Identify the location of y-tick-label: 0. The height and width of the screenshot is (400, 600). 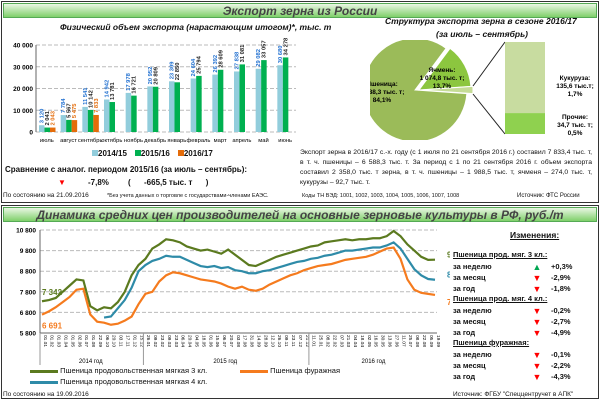
(31, 133).